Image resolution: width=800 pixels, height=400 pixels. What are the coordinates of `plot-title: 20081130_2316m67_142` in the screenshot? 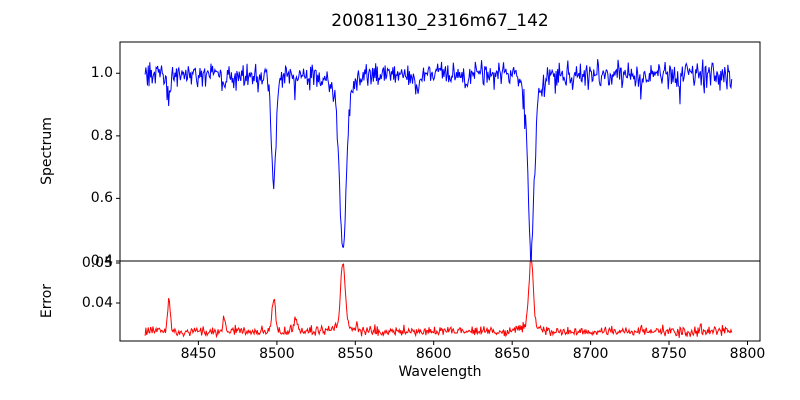 It's located at (440, 21).